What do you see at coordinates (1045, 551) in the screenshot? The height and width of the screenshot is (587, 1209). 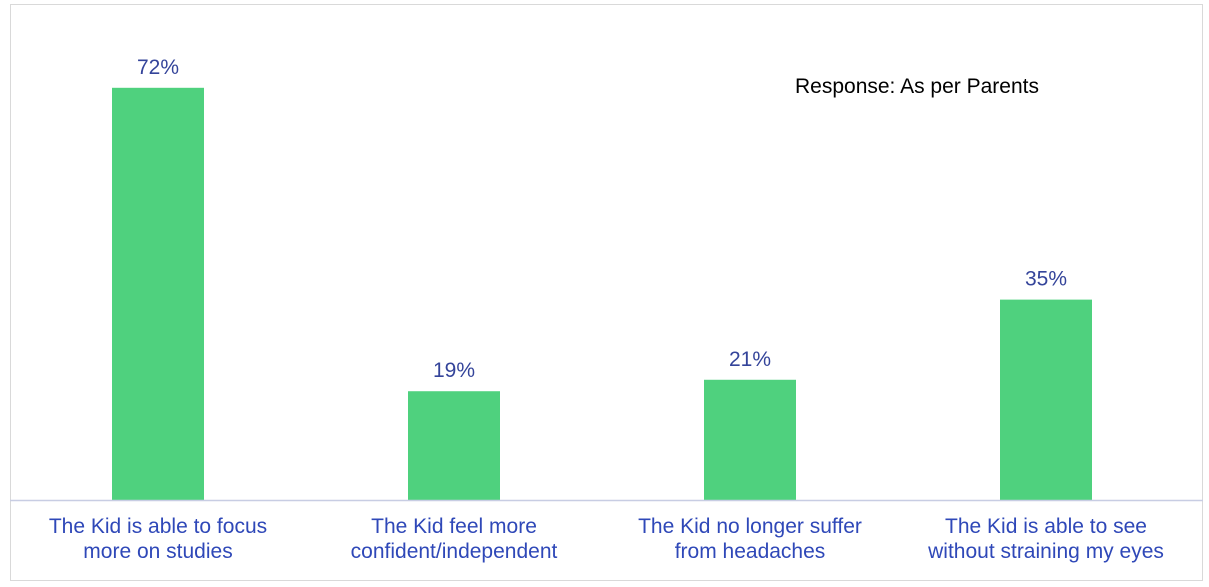 I see `category-label-line: without straining my eyes` at bounding box center [1045, 551].